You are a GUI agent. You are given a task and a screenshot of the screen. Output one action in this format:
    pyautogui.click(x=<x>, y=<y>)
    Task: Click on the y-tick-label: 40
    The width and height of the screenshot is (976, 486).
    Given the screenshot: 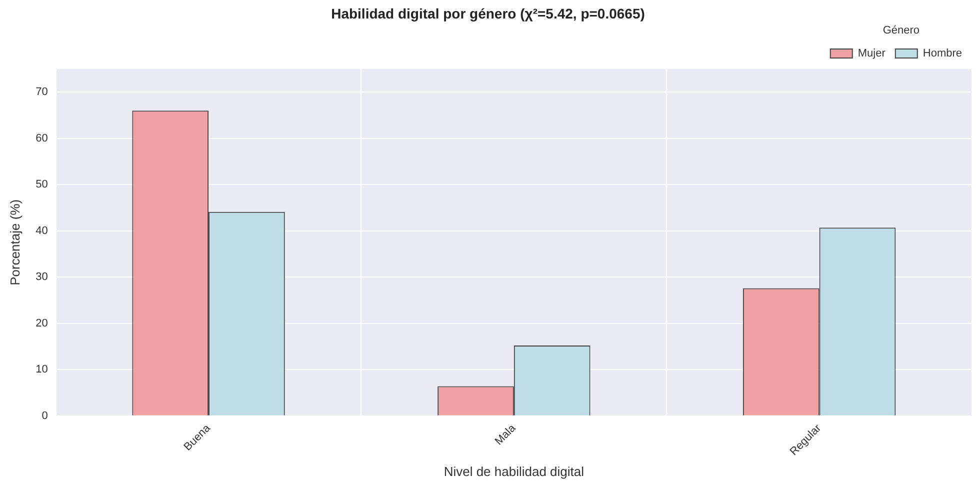 What is the action you would take?
    pyautogui.click(x=42, y=230)
    